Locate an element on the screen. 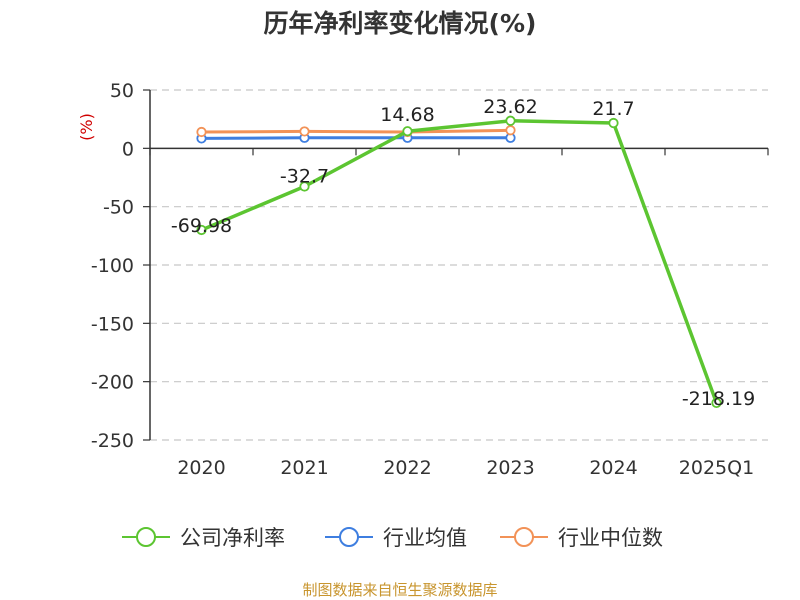 The width and height of the screenshot is (800, 600). y-tick-labels: 50 0 -50 -100 -150 -200 -250 is located at coordinates (112, 266).